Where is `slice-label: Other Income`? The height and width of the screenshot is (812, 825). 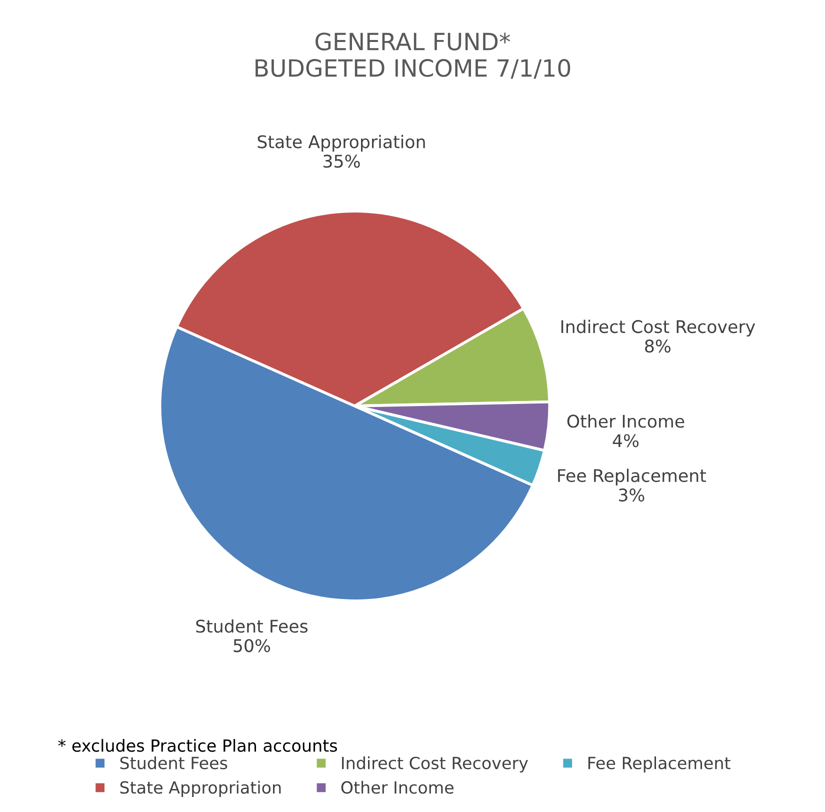
slice-label: Other Income is located at coordinates (625, 421).